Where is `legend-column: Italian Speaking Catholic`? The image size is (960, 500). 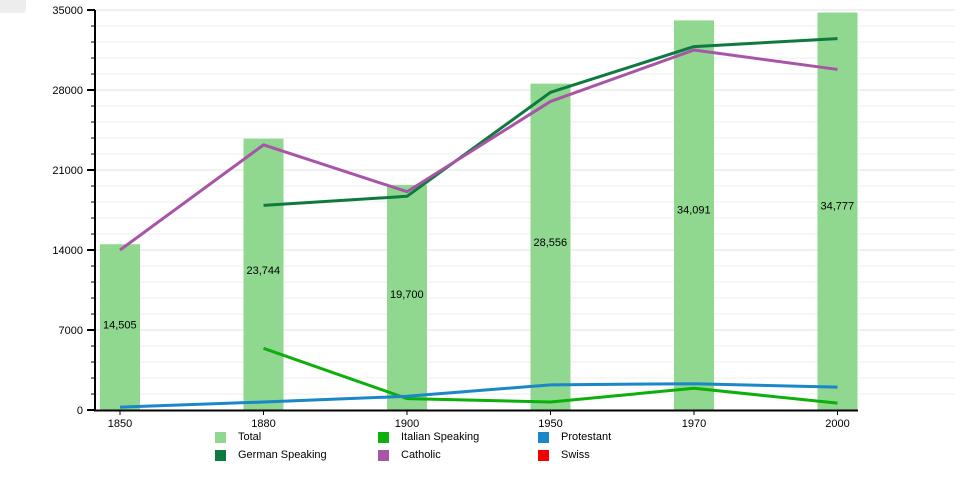
legend-column: Italian Speaking Catholic is located at coordinates (428, 446).